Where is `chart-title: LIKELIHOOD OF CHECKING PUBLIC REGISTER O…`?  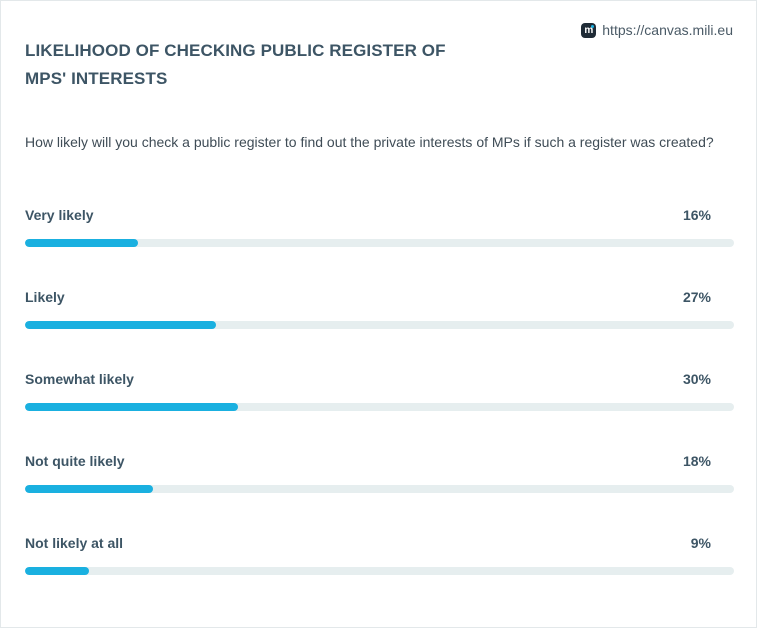 chart-title: LIKELIHOOD OF CHECKING PUBLIC REGISTER O… is located at coordinates (235, 64).